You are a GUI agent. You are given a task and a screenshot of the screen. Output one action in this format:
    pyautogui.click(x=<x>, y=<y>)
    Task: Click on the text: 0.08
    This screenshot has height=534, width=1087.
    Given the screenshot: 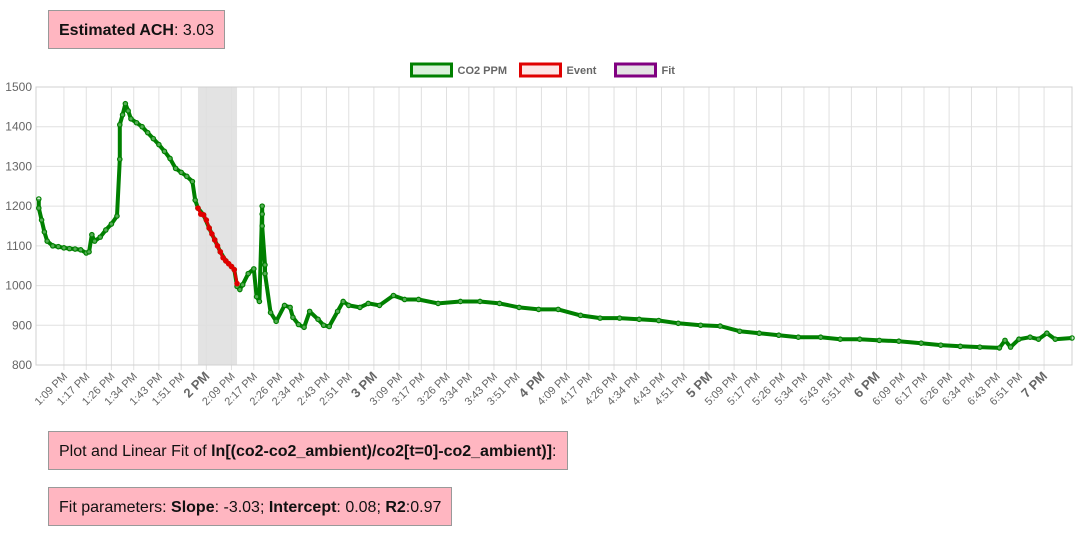 What is the action you would take?
    pyautogui.click(x=361, y=507)
    